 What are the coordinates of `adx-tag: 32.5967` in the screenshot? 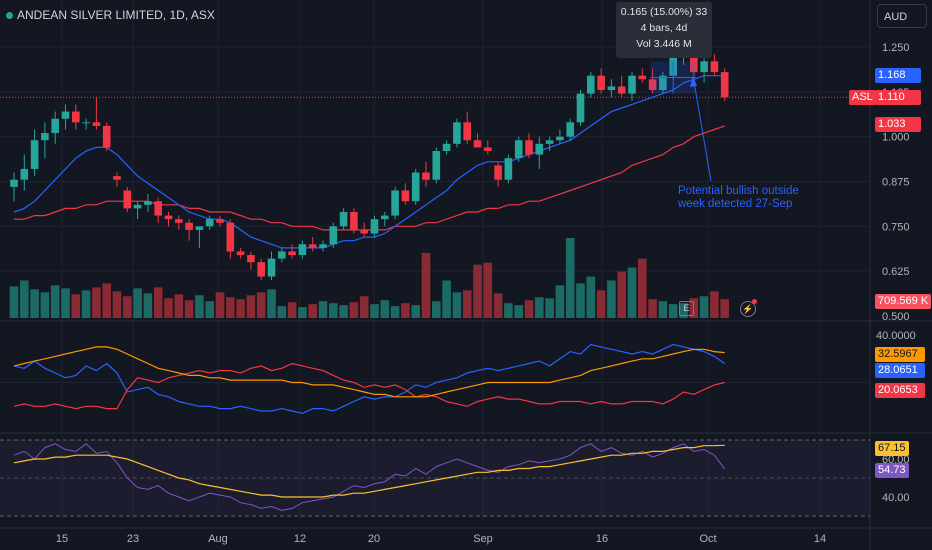 It's located at (900, 354).